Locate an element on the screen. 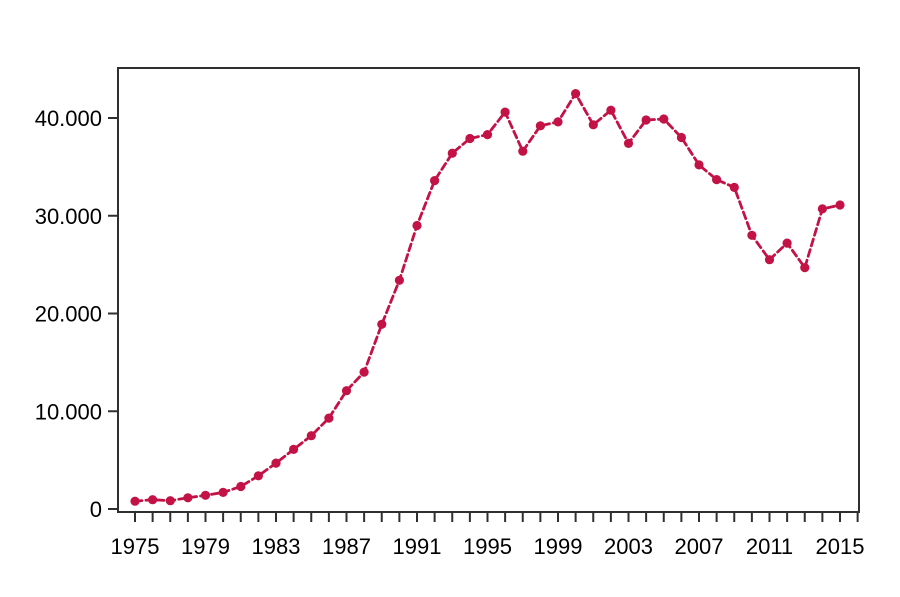 The image size is (900, 597). x-tick-label: 1983 is located at coordinates (276, 546).